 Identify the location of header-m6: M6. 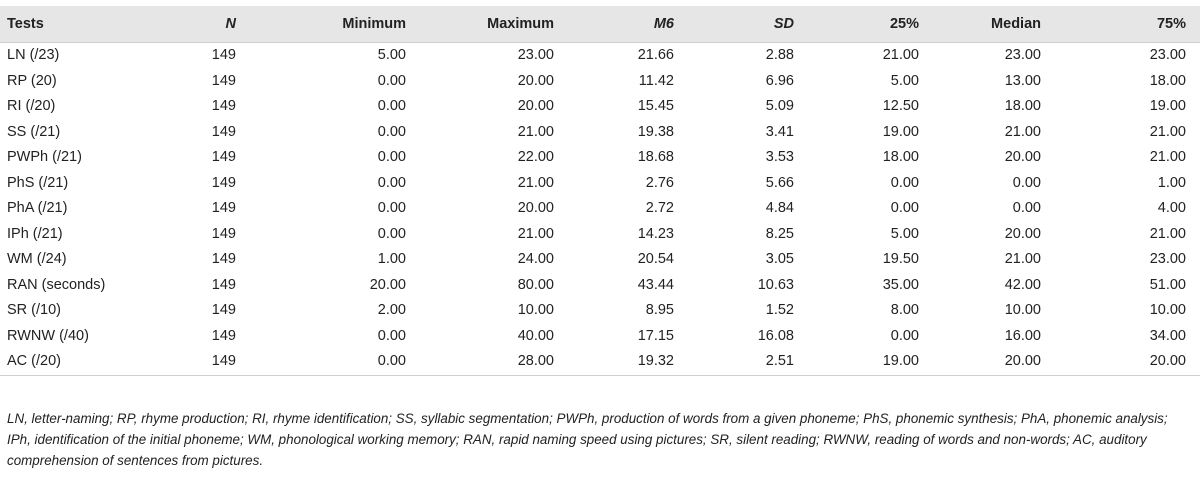
(628, 24).